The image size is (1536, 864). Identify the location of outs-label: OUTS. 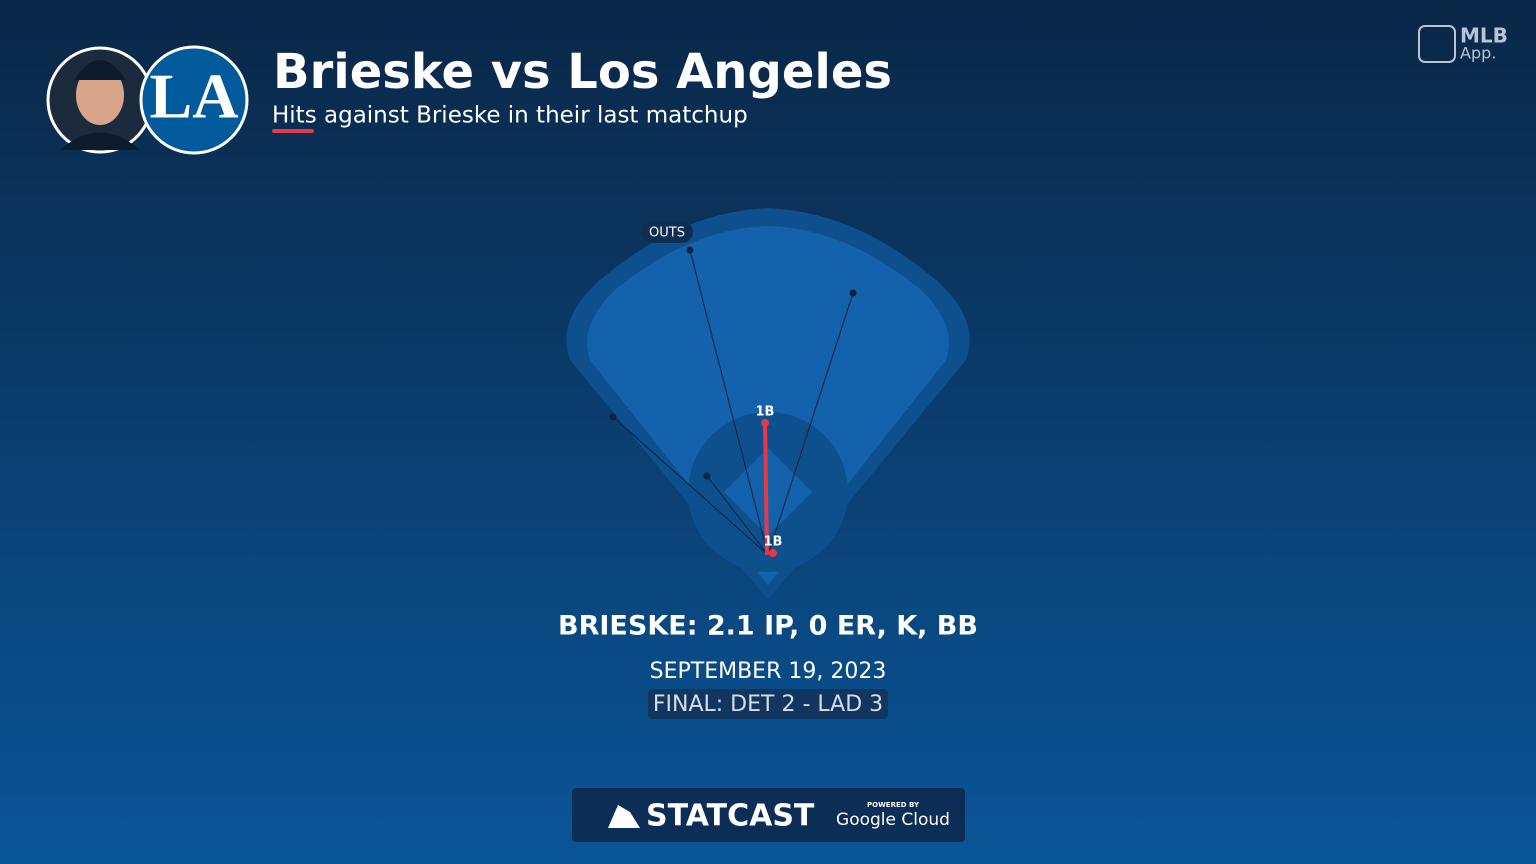
(667, 233).